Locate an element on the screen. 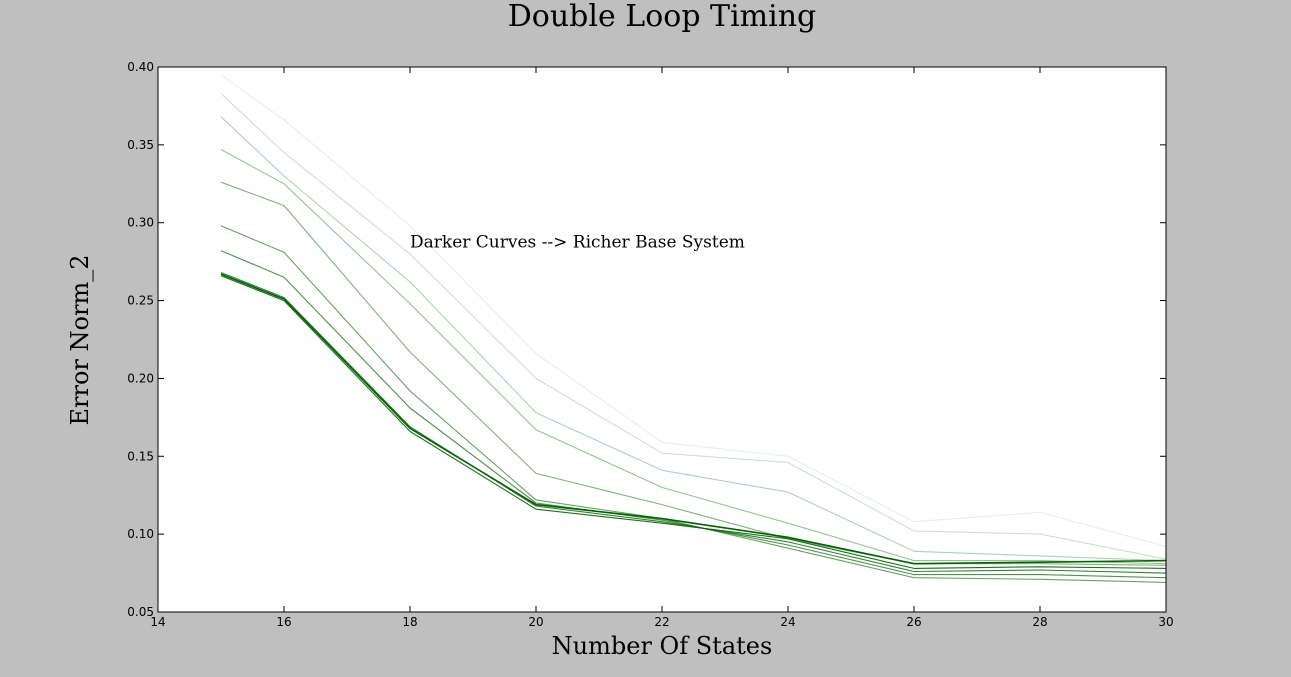  x-tick-label: 28 is located at coordinates (1039, 622).